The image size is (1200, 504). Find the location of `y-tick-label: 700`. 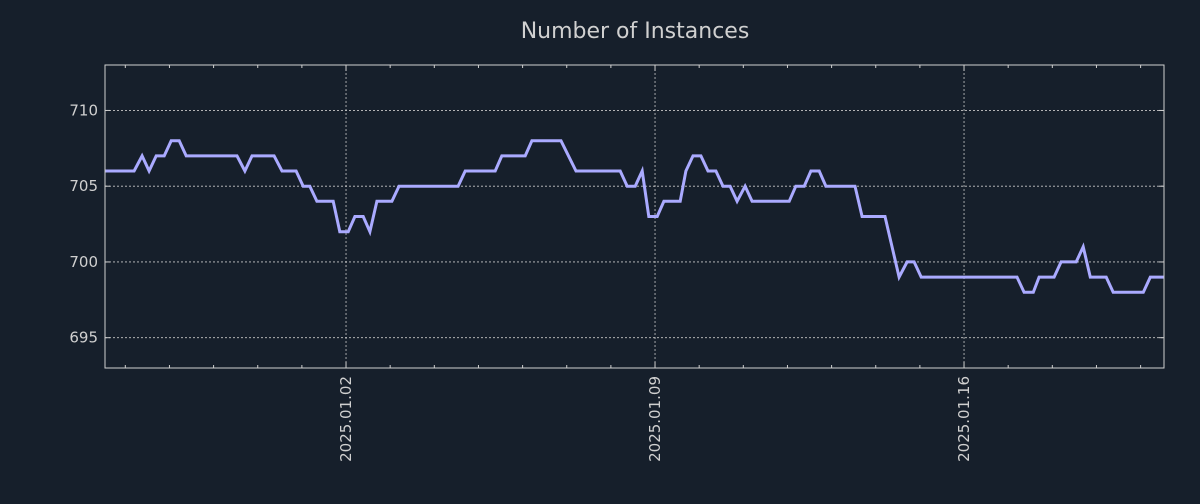

y-tick-label: 700 is located at coordinates (83, 262).